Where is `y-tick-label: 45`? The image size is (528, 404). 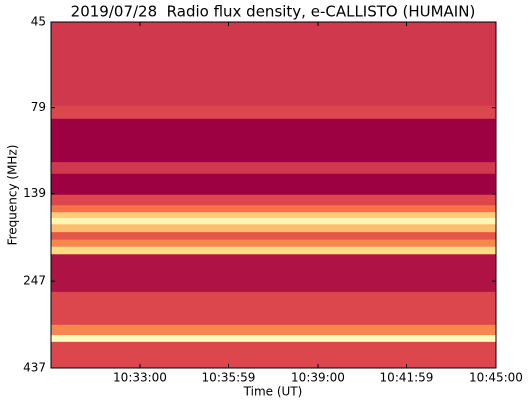
y-tick-label: 45 is located at coordinates (38, 22).